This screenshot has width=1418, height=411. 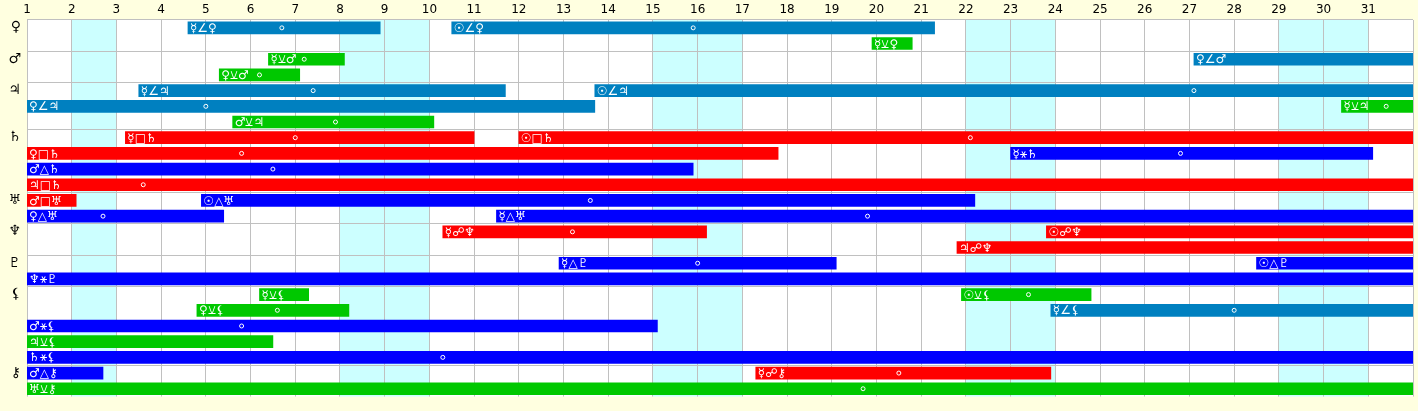 What do you see at coordinates (15, 26) in the screenshot?
I see `y-tick-label: ♀` at bounding box center [15, 26].